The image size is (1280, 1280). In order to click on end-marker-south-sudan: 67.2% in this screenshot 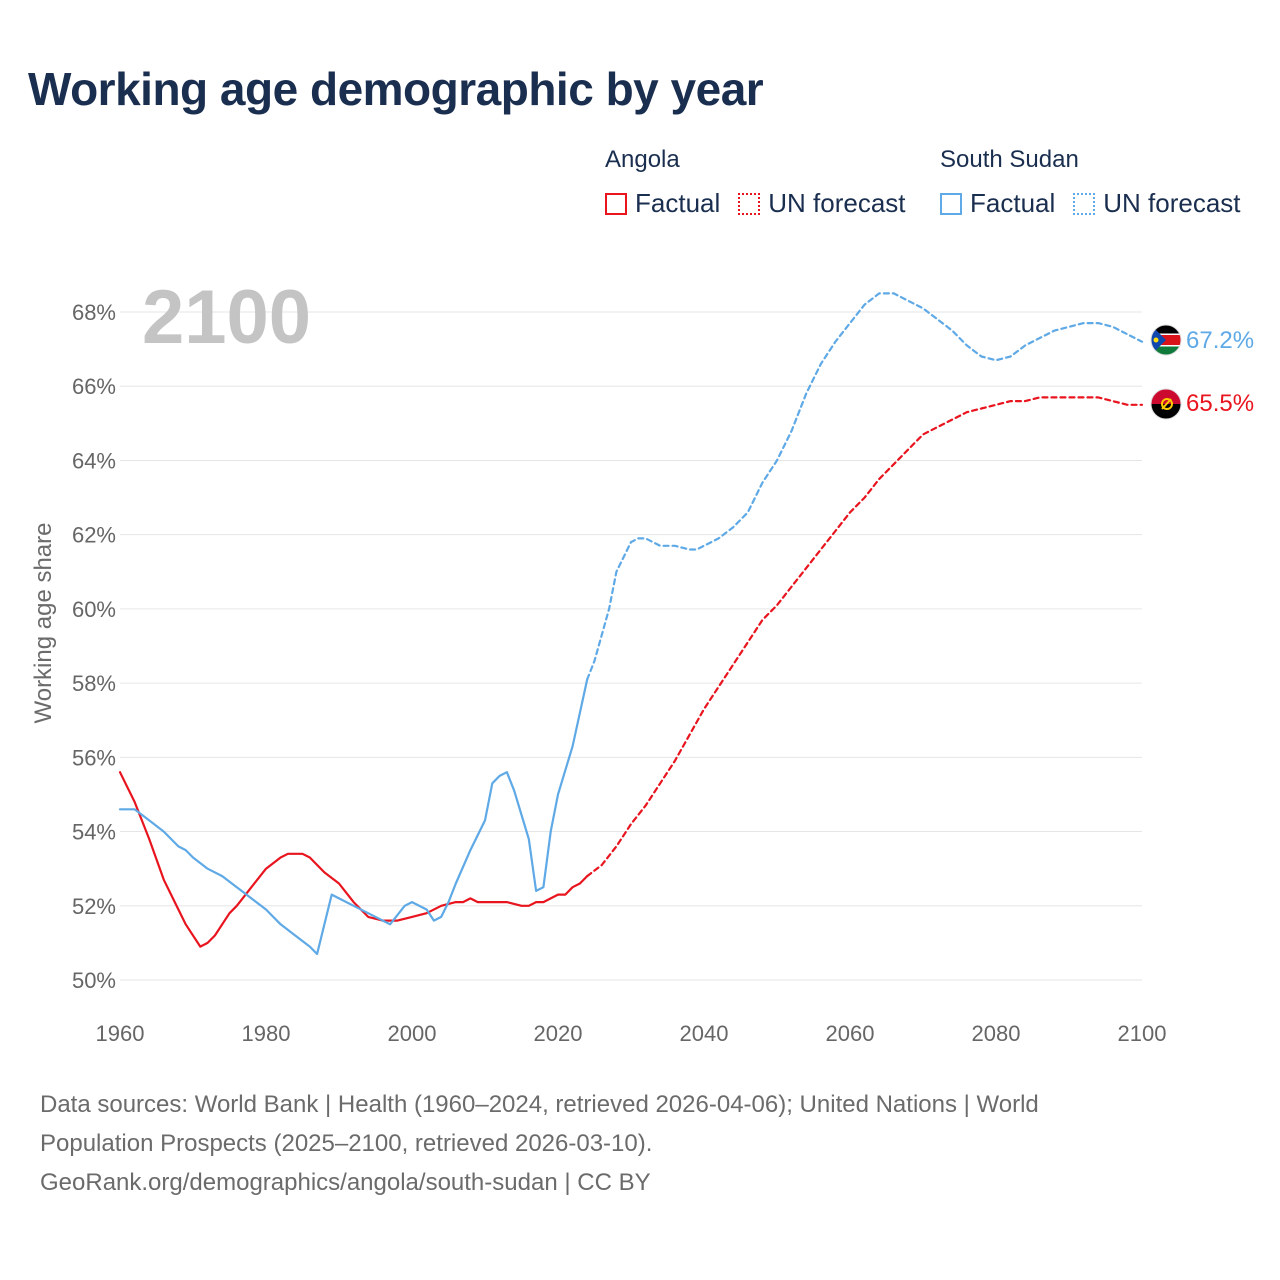, I will do `click(1202, 340)`.